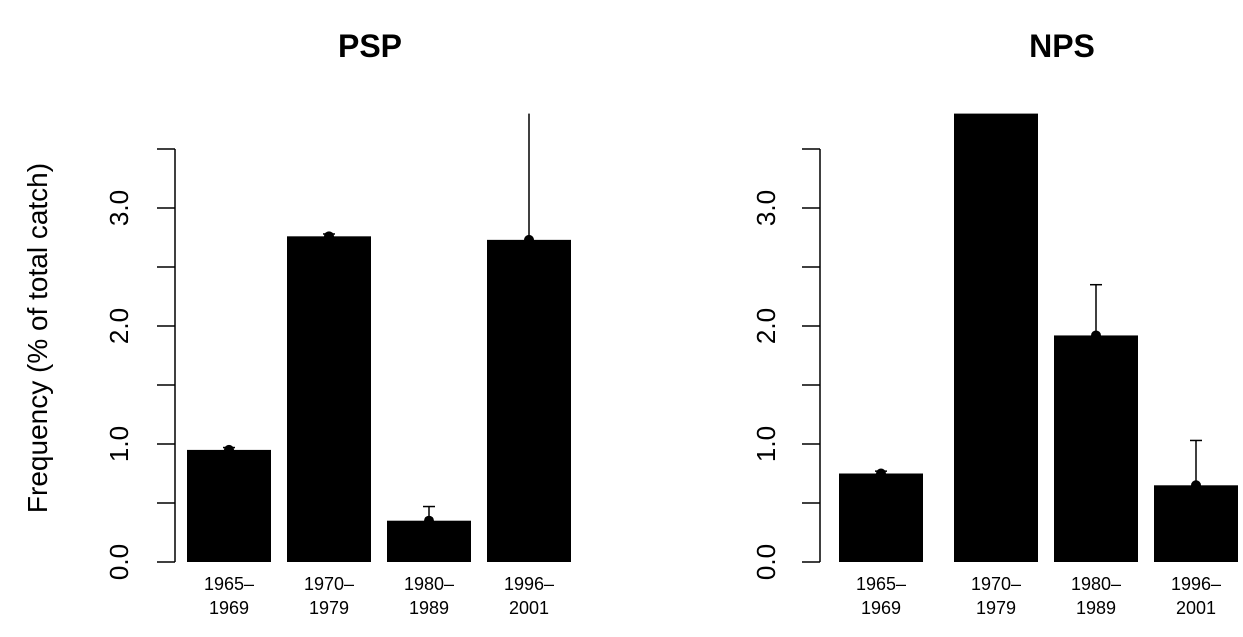  What do you see at coordinates (529, 584) in the screenshot?
I see `psp-category-label-3-0: 1996–` at bounding box center [529, 584].